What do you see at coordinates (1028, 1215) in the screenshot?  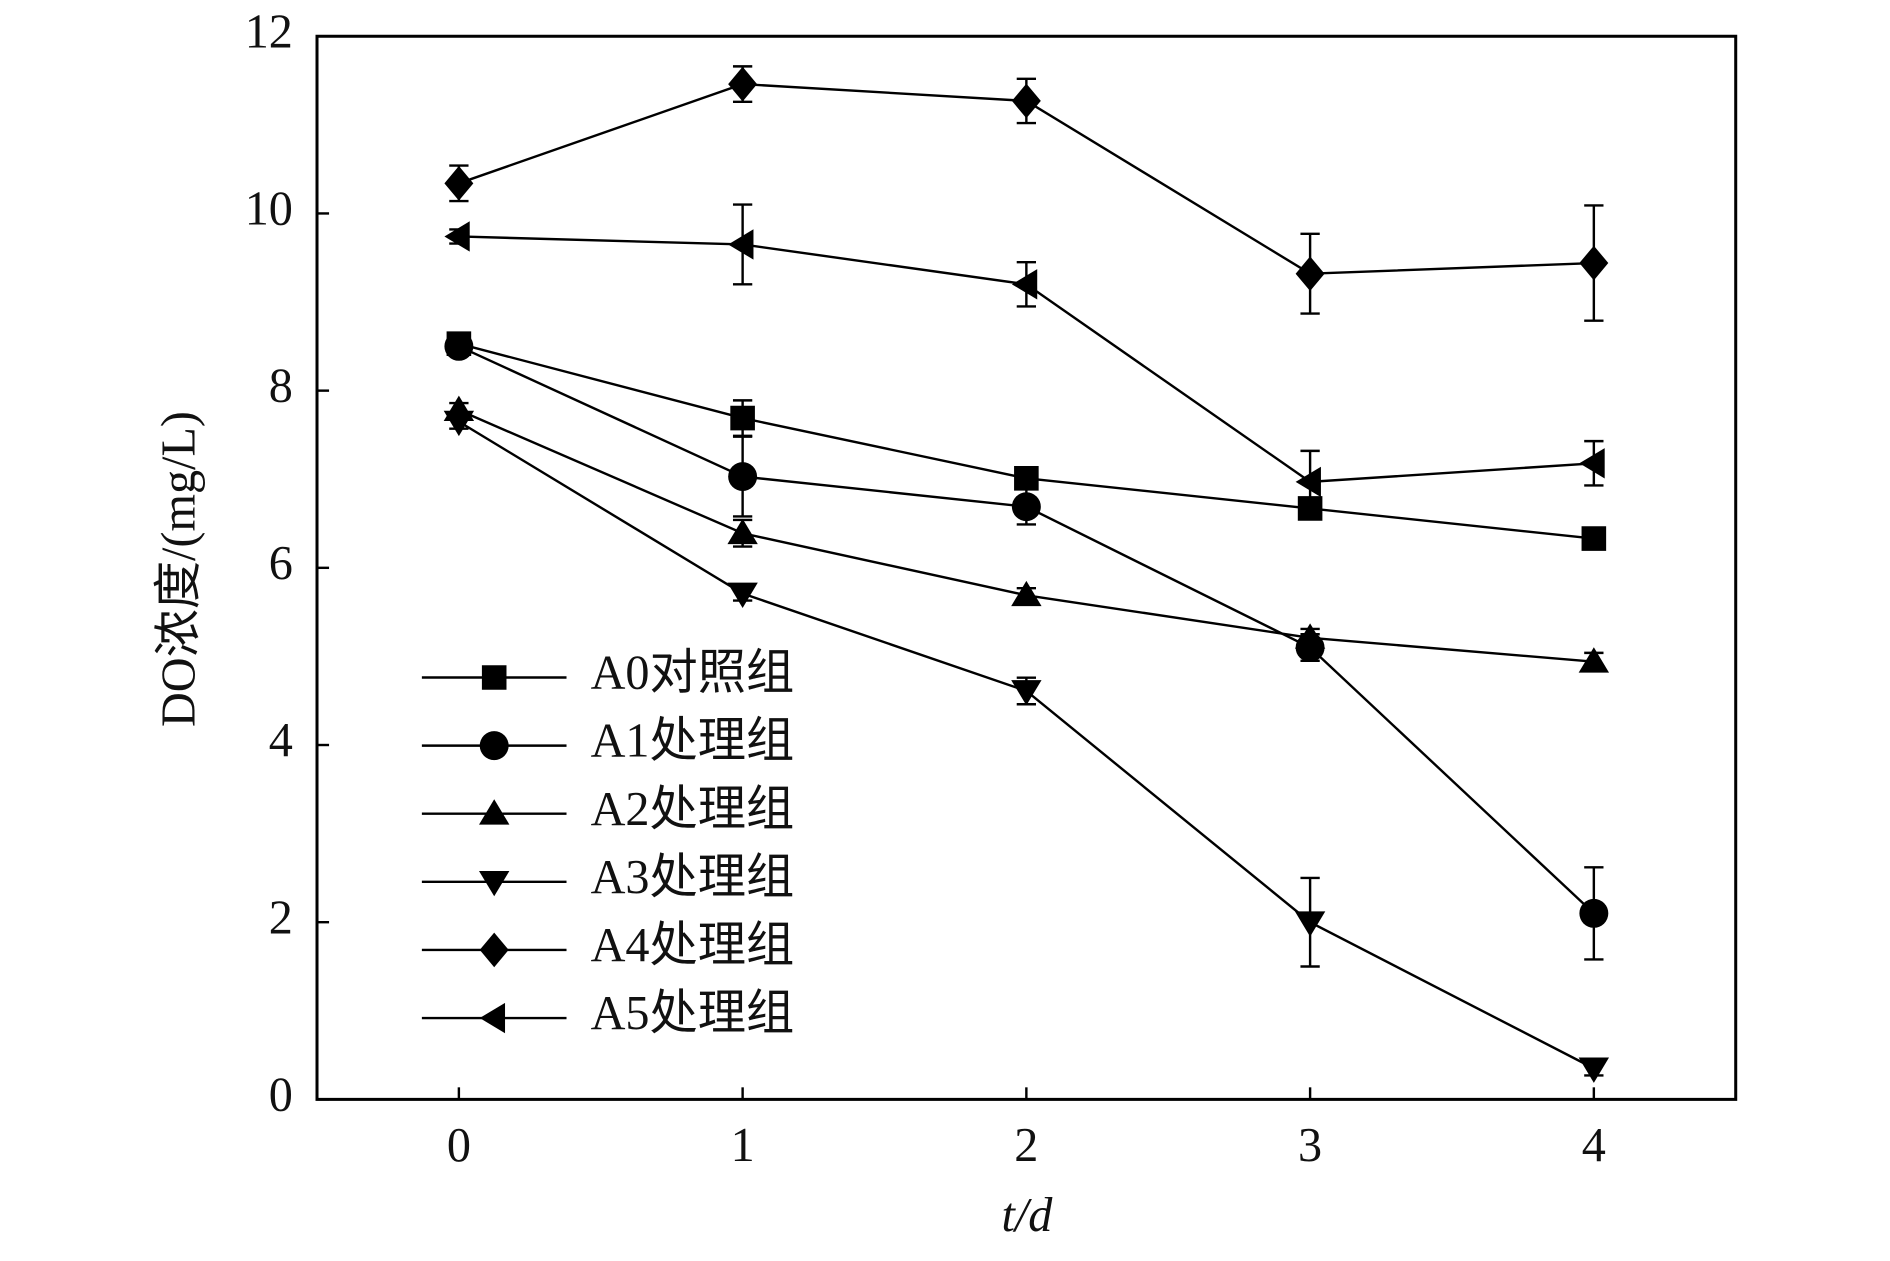 I see `x-axis-label: t/d` at bounding box center [1028, 1215].